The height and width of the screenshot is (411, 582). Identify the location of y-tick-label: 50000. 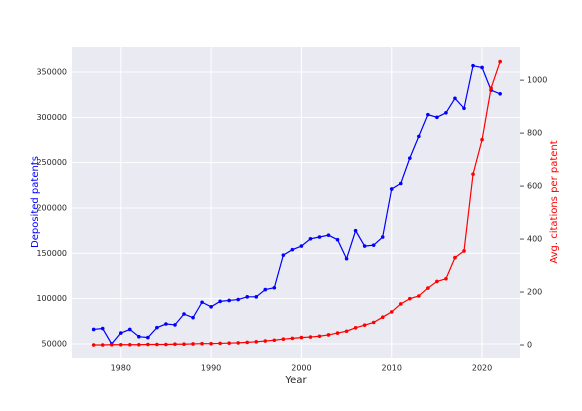
(54, 343).